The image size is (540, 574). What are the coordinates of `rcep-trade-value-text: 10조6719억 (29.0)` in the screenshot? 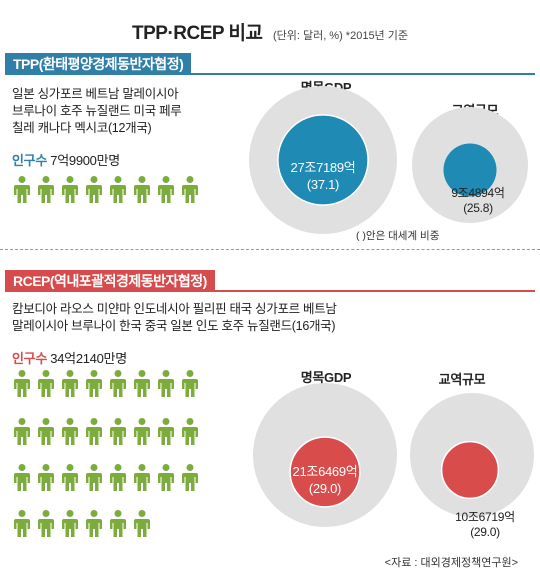 It's located at (485, 525).